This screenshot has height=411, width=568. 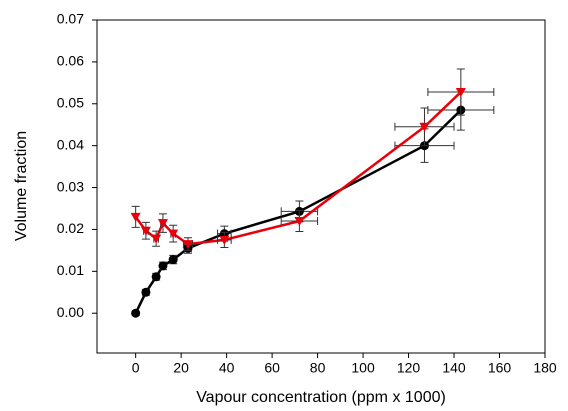 I want to click on y-tick-label: 0.03, so click(x=70, y=186).